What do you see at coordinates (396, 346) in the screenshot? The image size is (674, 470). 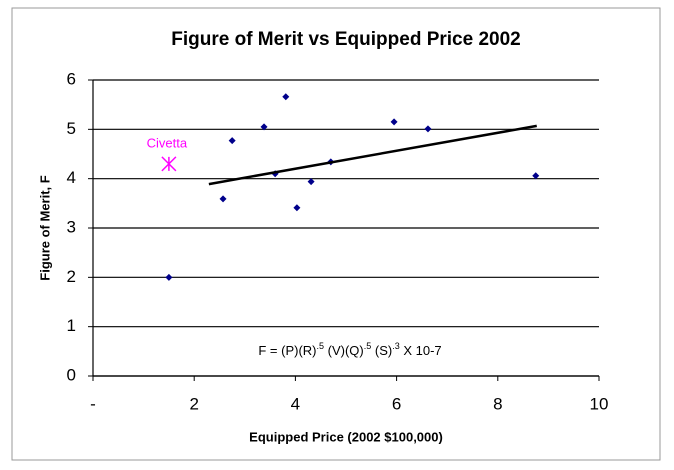 I see `formula-superscript: .3` at bounding box center [396, 346].